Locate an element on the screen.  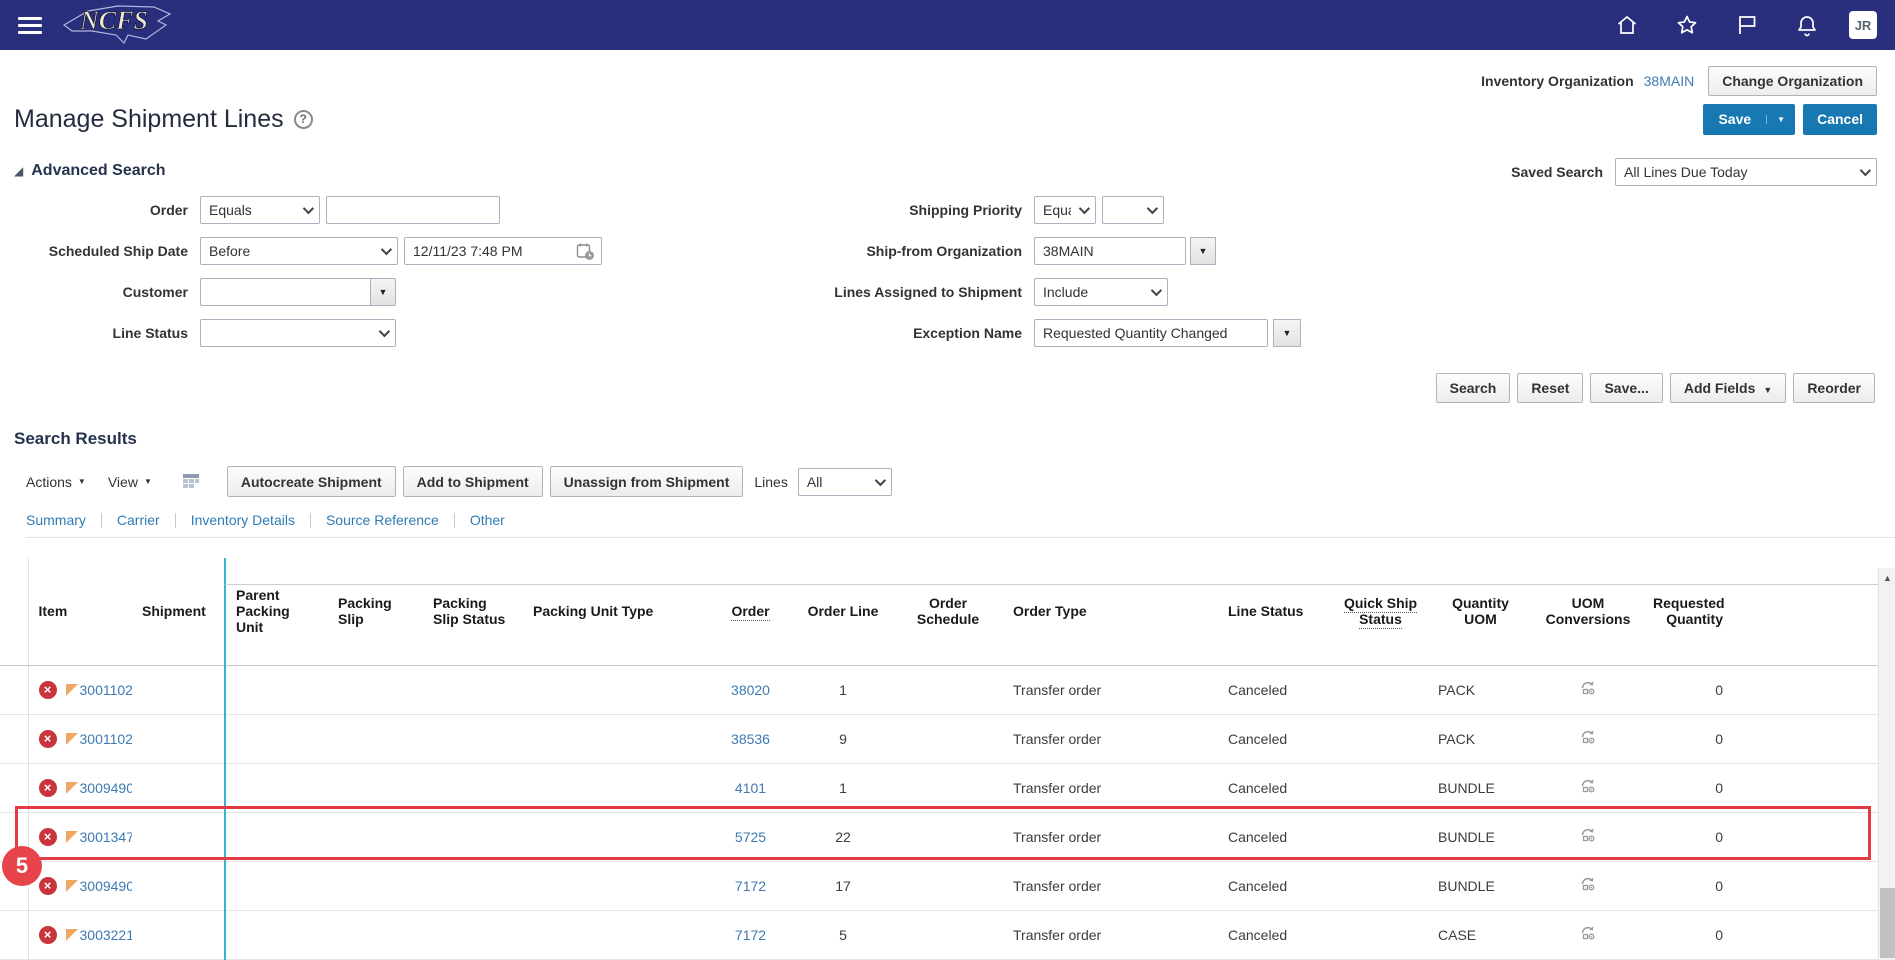
header-order-line: Order Line is located at coordinates (843, 612).